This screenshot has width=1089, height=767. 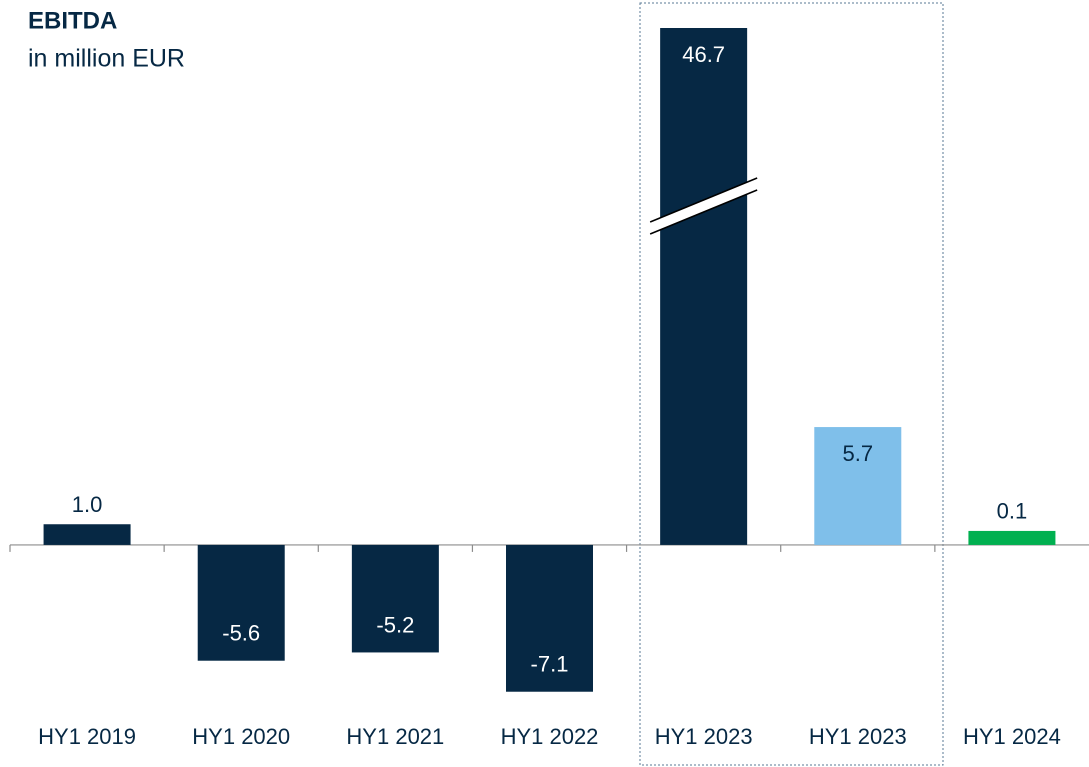 I want to click on data-label: 1.0, so click(x=87, y=504).